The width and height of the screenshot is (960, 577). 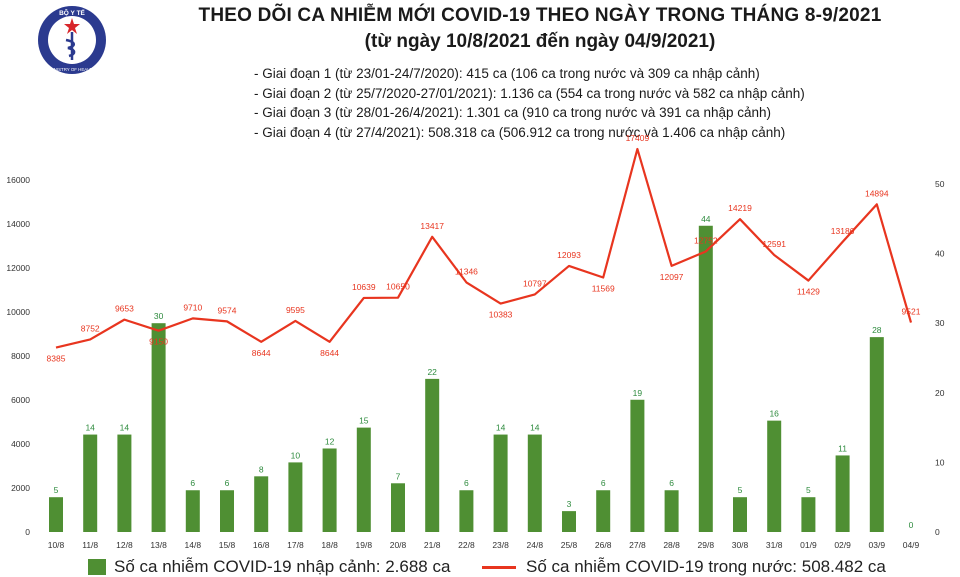 I want to click on line-value-label: 14219, so click(x=740, y=208).